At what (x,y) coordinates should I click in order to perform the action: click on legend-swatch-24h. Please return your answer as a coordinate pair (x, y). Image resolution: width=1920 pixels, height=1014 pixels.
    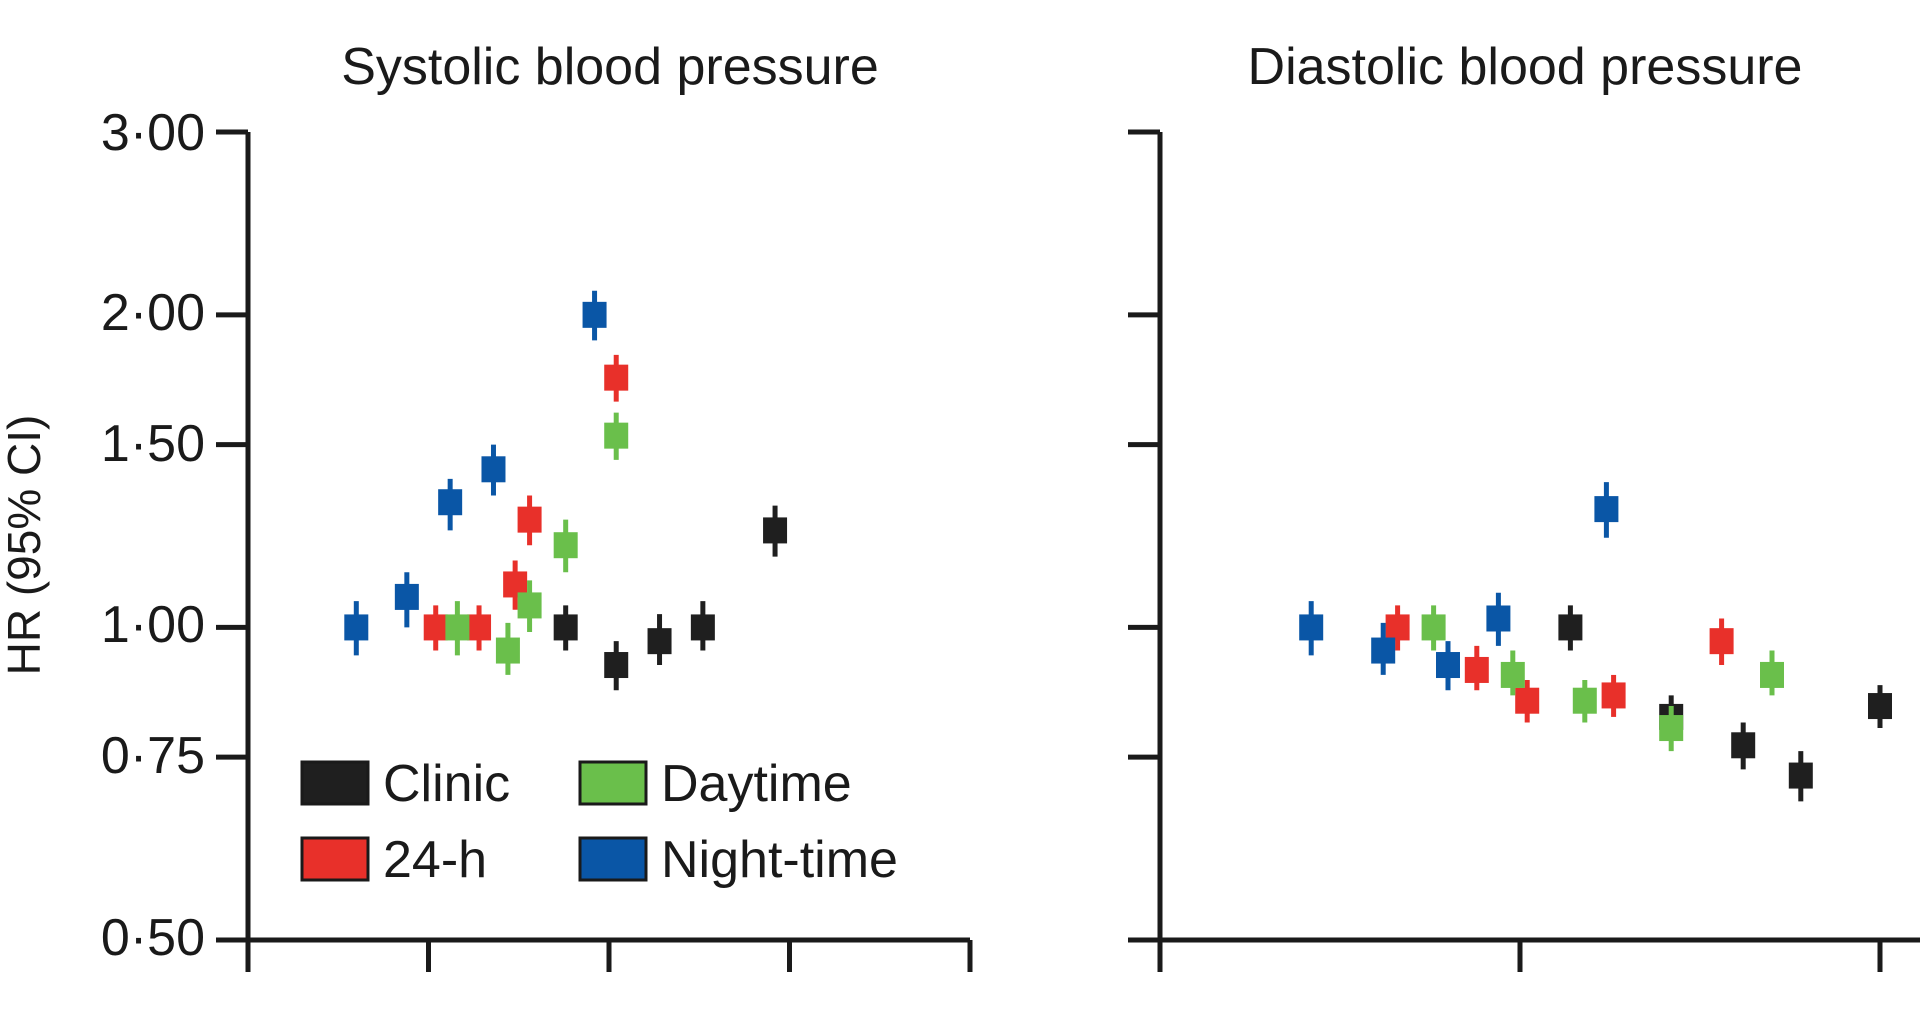
    Looking at the image, I should click on (335, 859).